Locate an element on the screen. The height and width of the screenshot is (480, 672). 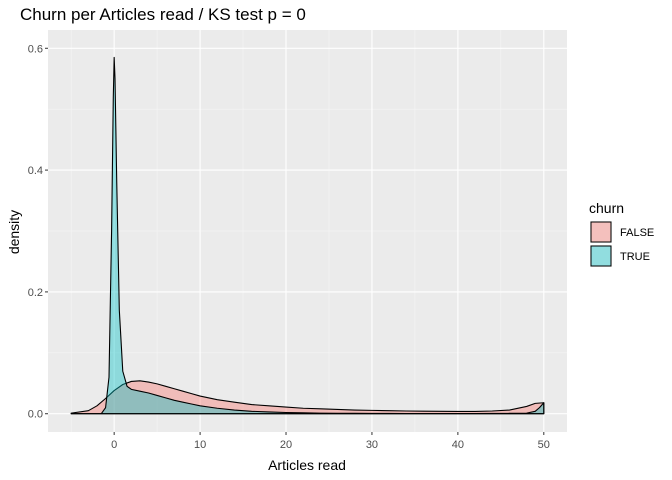
legend-swatch-true is located at coordinates (601, 256).